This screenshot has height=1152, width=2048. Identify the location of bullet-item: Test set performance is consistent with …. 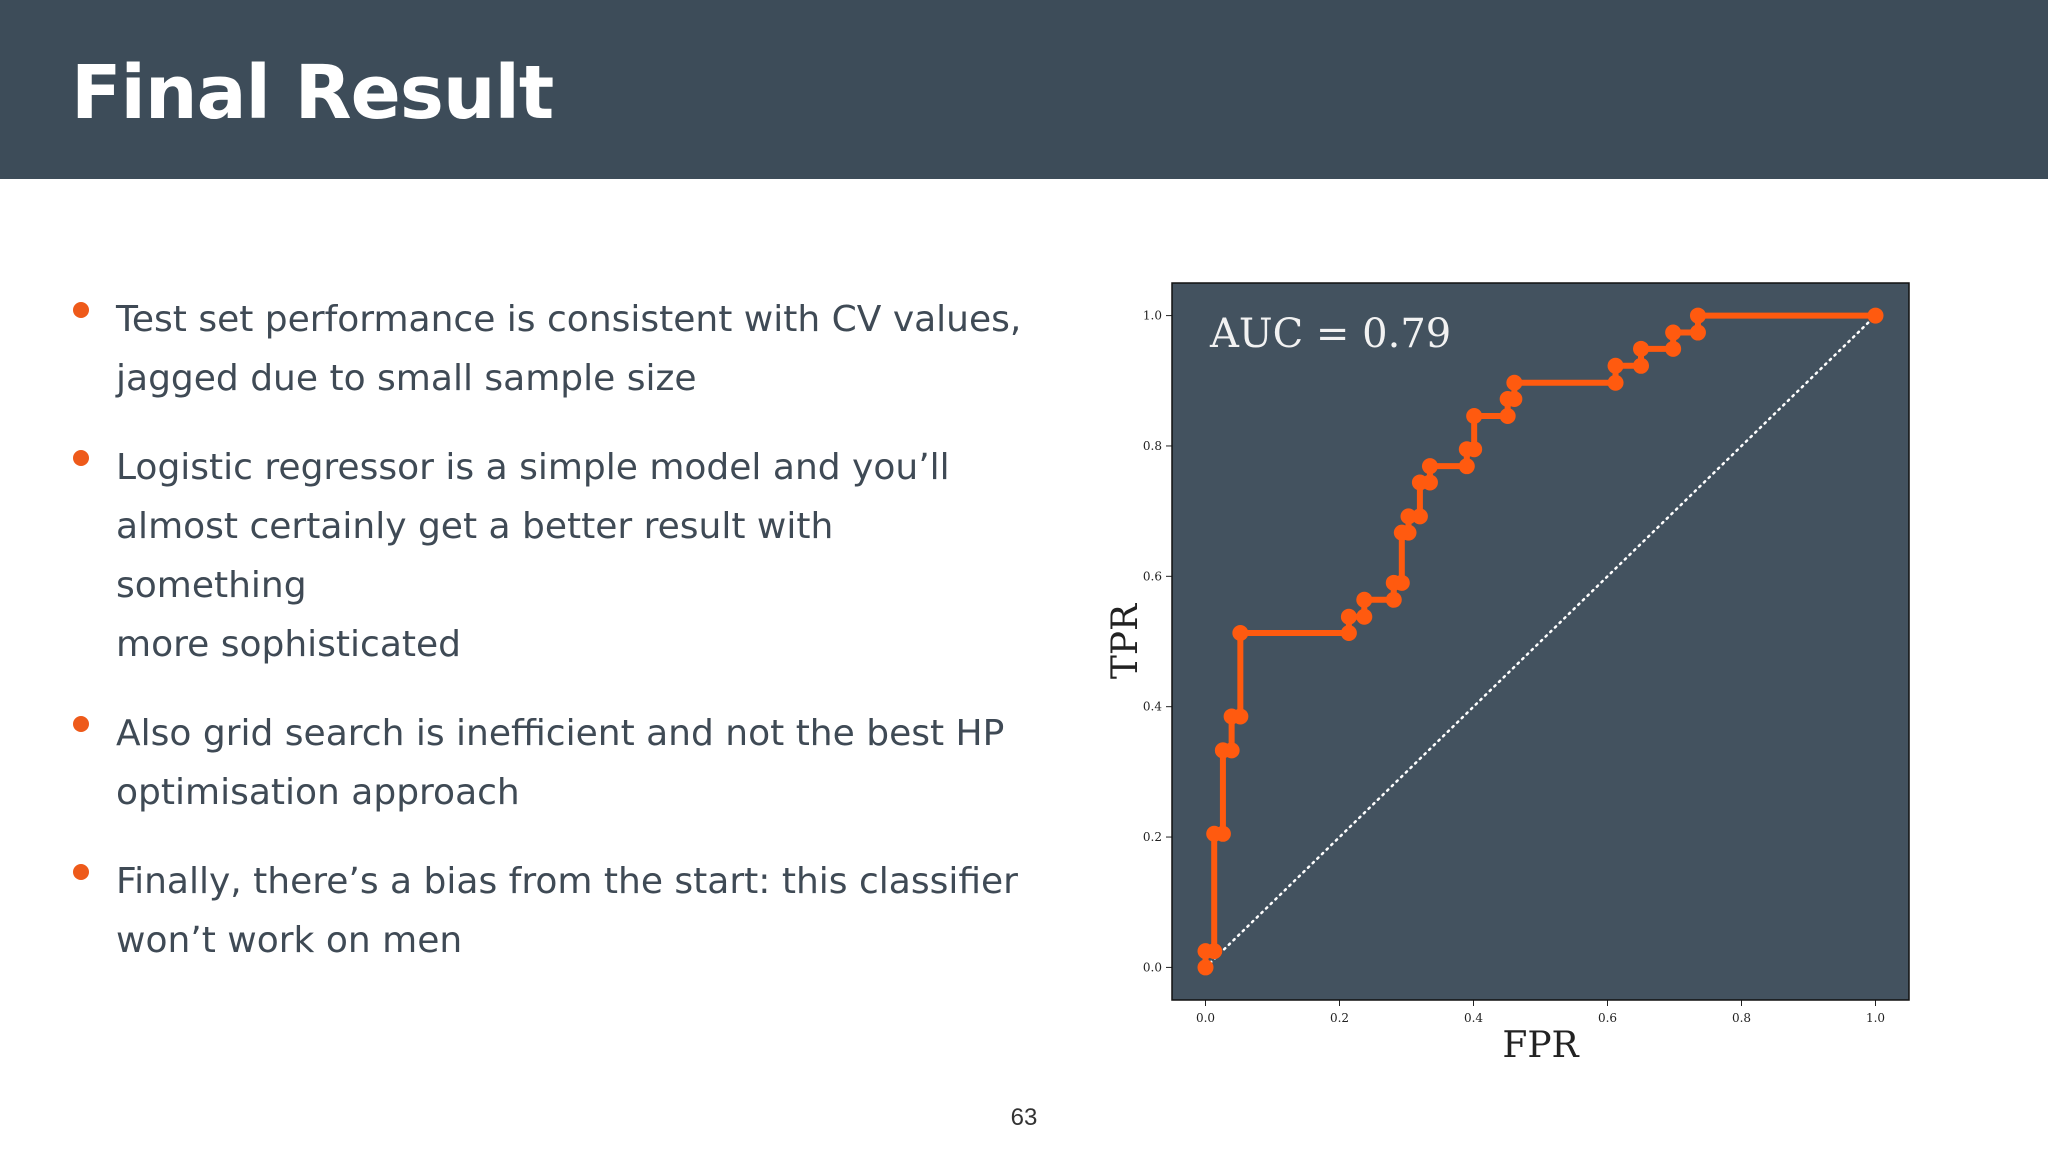
(550, 349).